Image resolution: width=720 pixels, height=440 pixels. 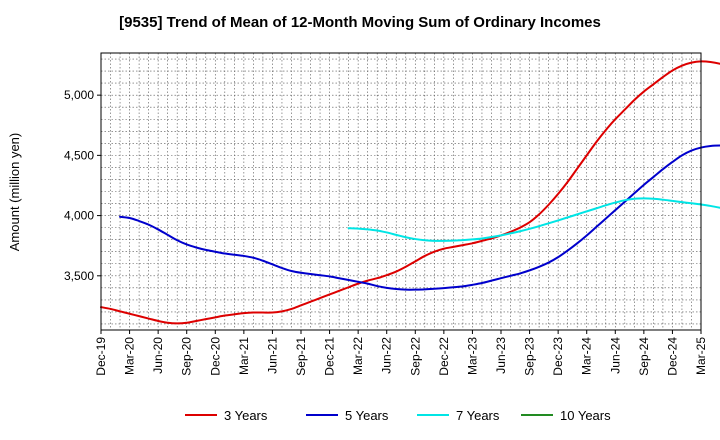 What do you see at coordinates (585, 415) in the screenshot?
I see `legend-label-10-years: 10 Years` at bounding box center [585, 415].